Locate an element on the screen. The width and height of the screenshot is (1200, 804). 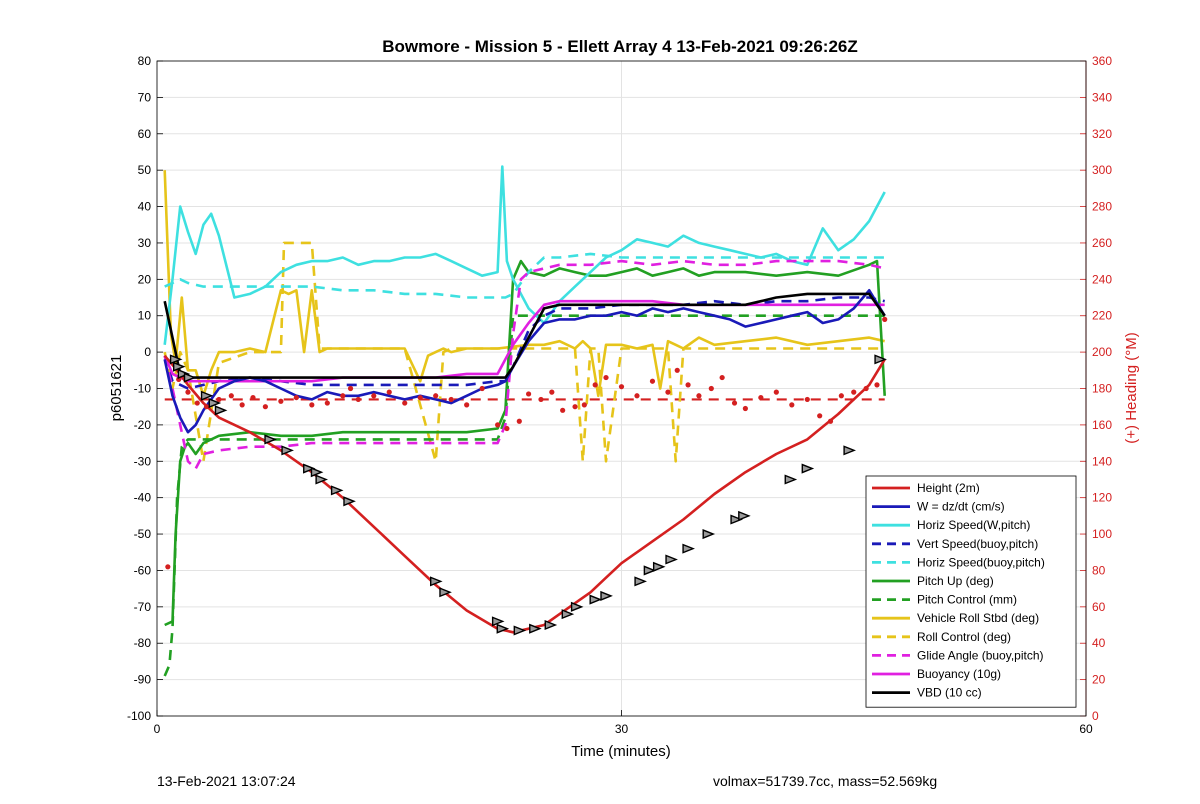
y-tick-label: -30 is located at coordinates (143, 461).